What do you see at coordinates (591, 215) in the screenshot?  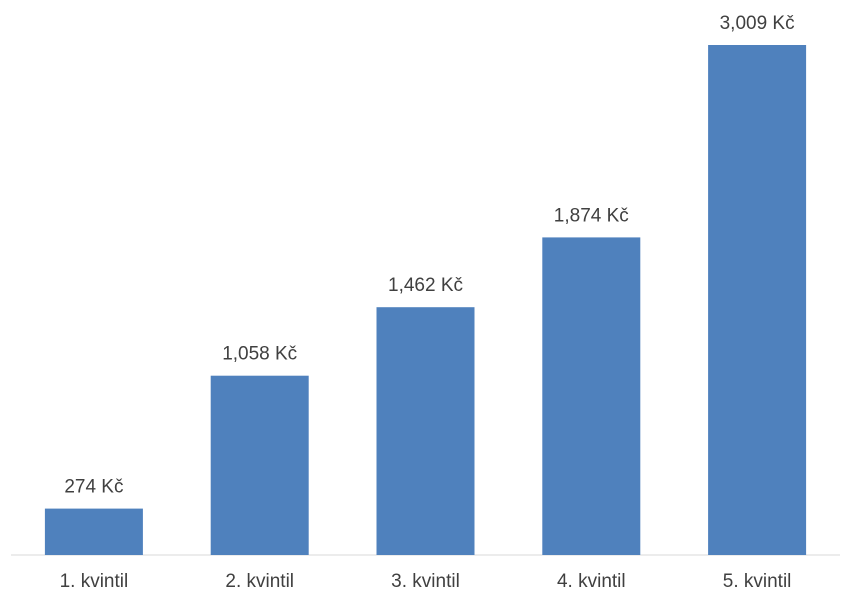 I see `data-label-4: 1,874 Kč` at bounding box center [591, 215].